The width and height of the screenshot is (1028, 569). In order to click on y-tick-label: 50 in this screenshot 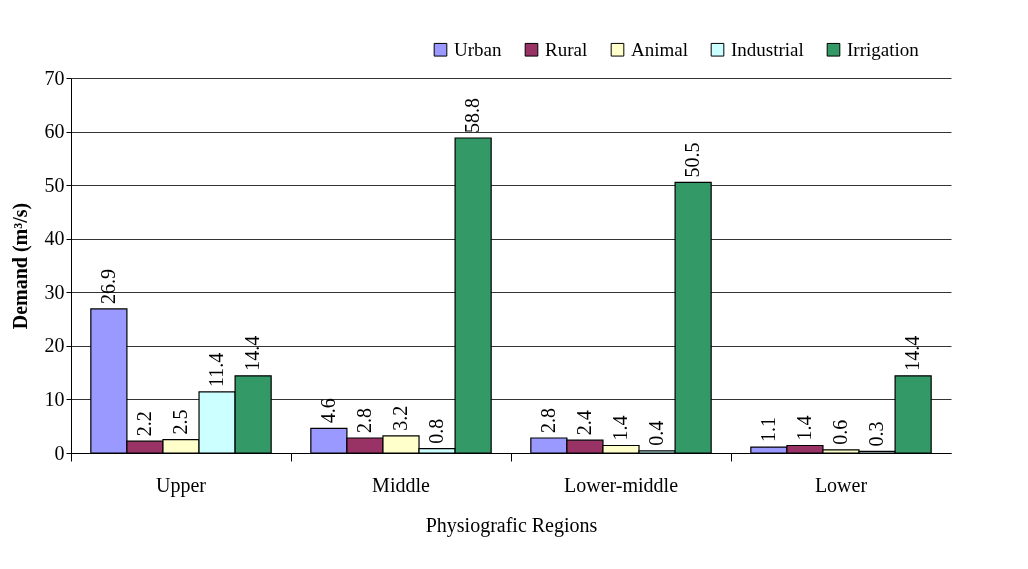, I will do `click(54, 184)`.